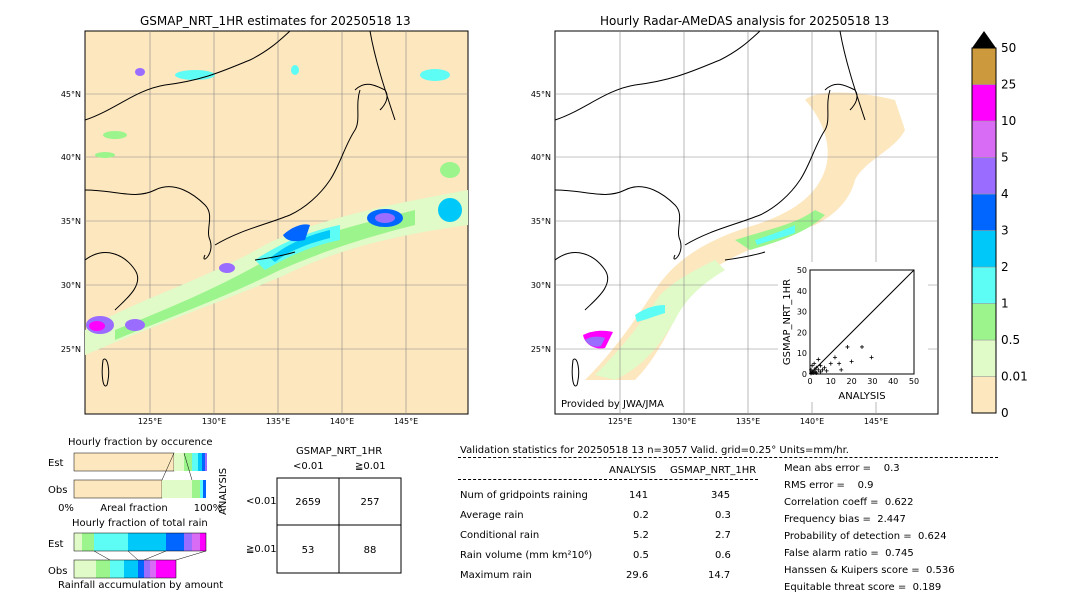 This screenshot has width=1080, height=612. What do you see at coordinates (872, 381) in the screenshot?
I see `scatter-xtick: 30` at bounding box center [872, 381].